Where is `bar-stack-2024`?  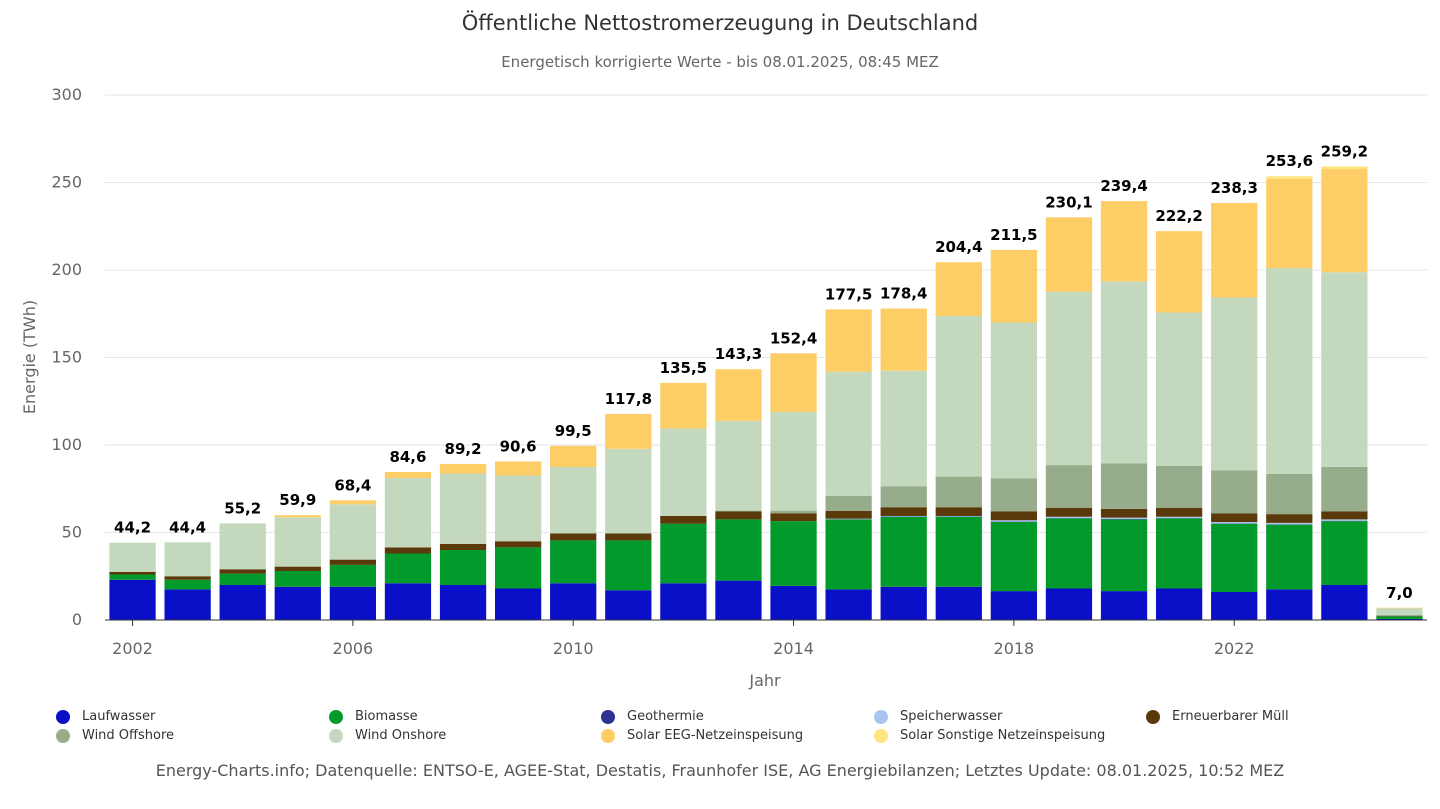
bar-stack-2024 is located at coordinates (1344, 393).